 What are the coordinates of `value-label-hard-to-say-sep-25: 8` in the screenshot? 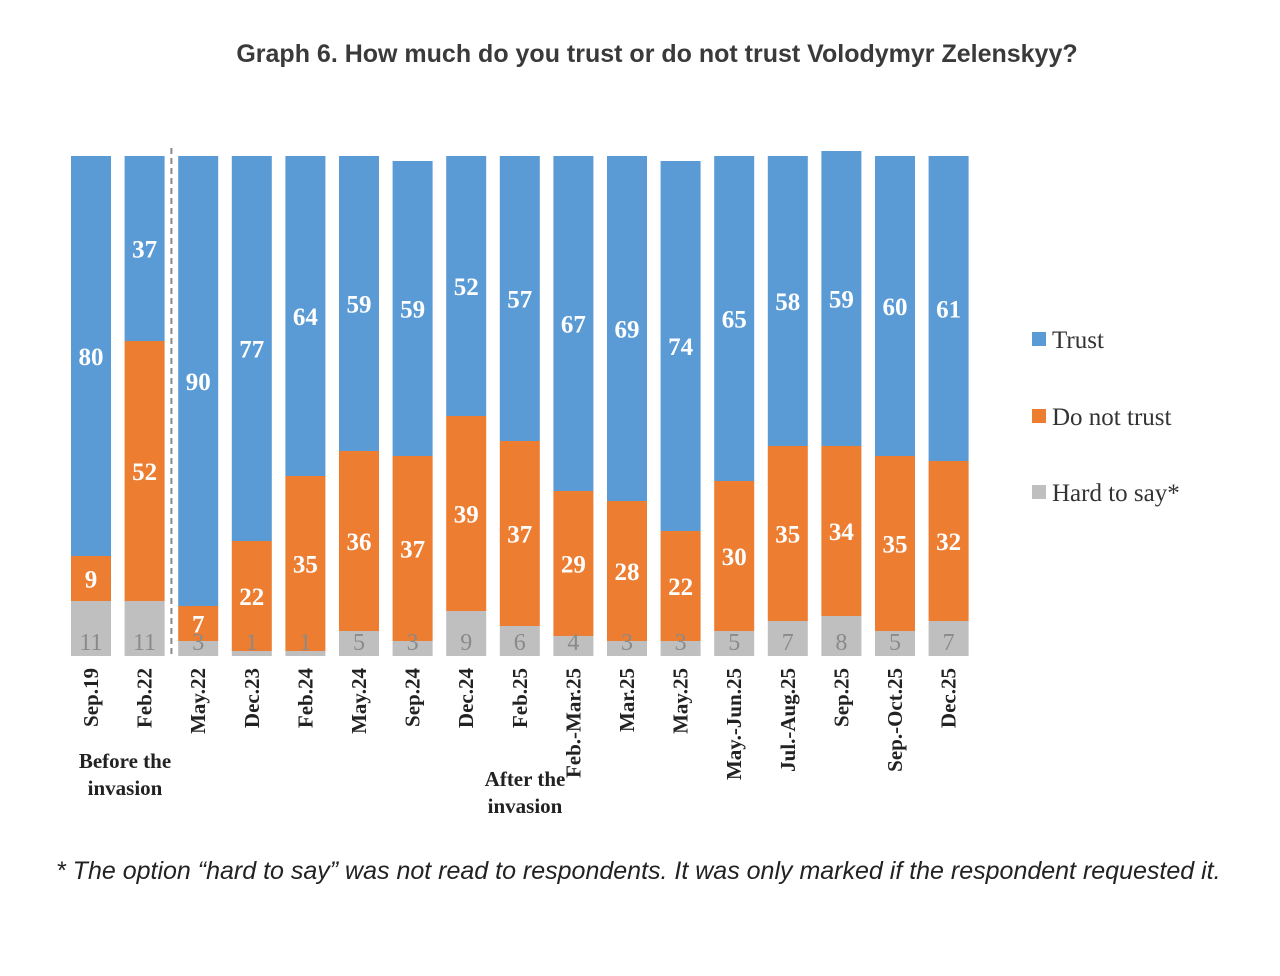 It's located at (841, 643).